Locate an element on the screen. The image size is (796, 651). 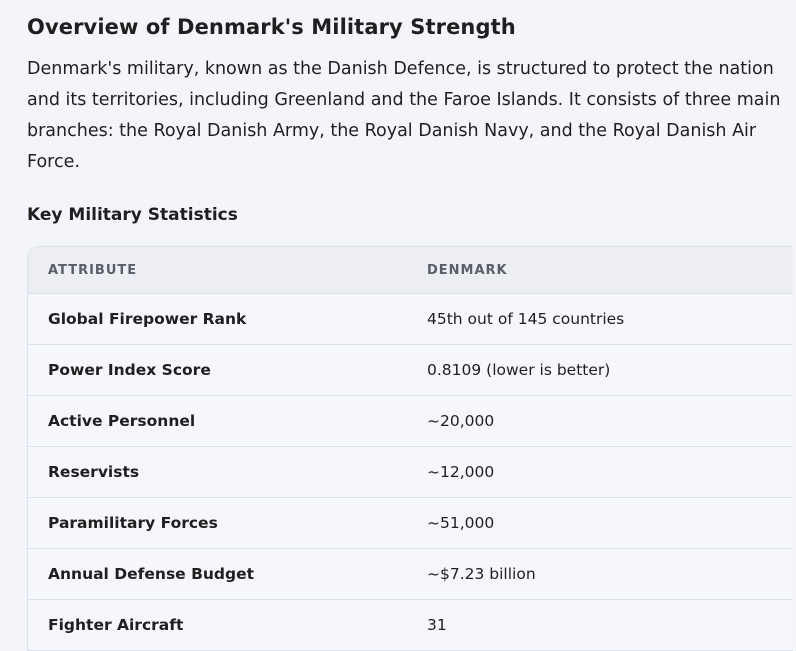
table-row: Annual Defense Budget ~$7.23 billion is located at coordinates (410, 574).